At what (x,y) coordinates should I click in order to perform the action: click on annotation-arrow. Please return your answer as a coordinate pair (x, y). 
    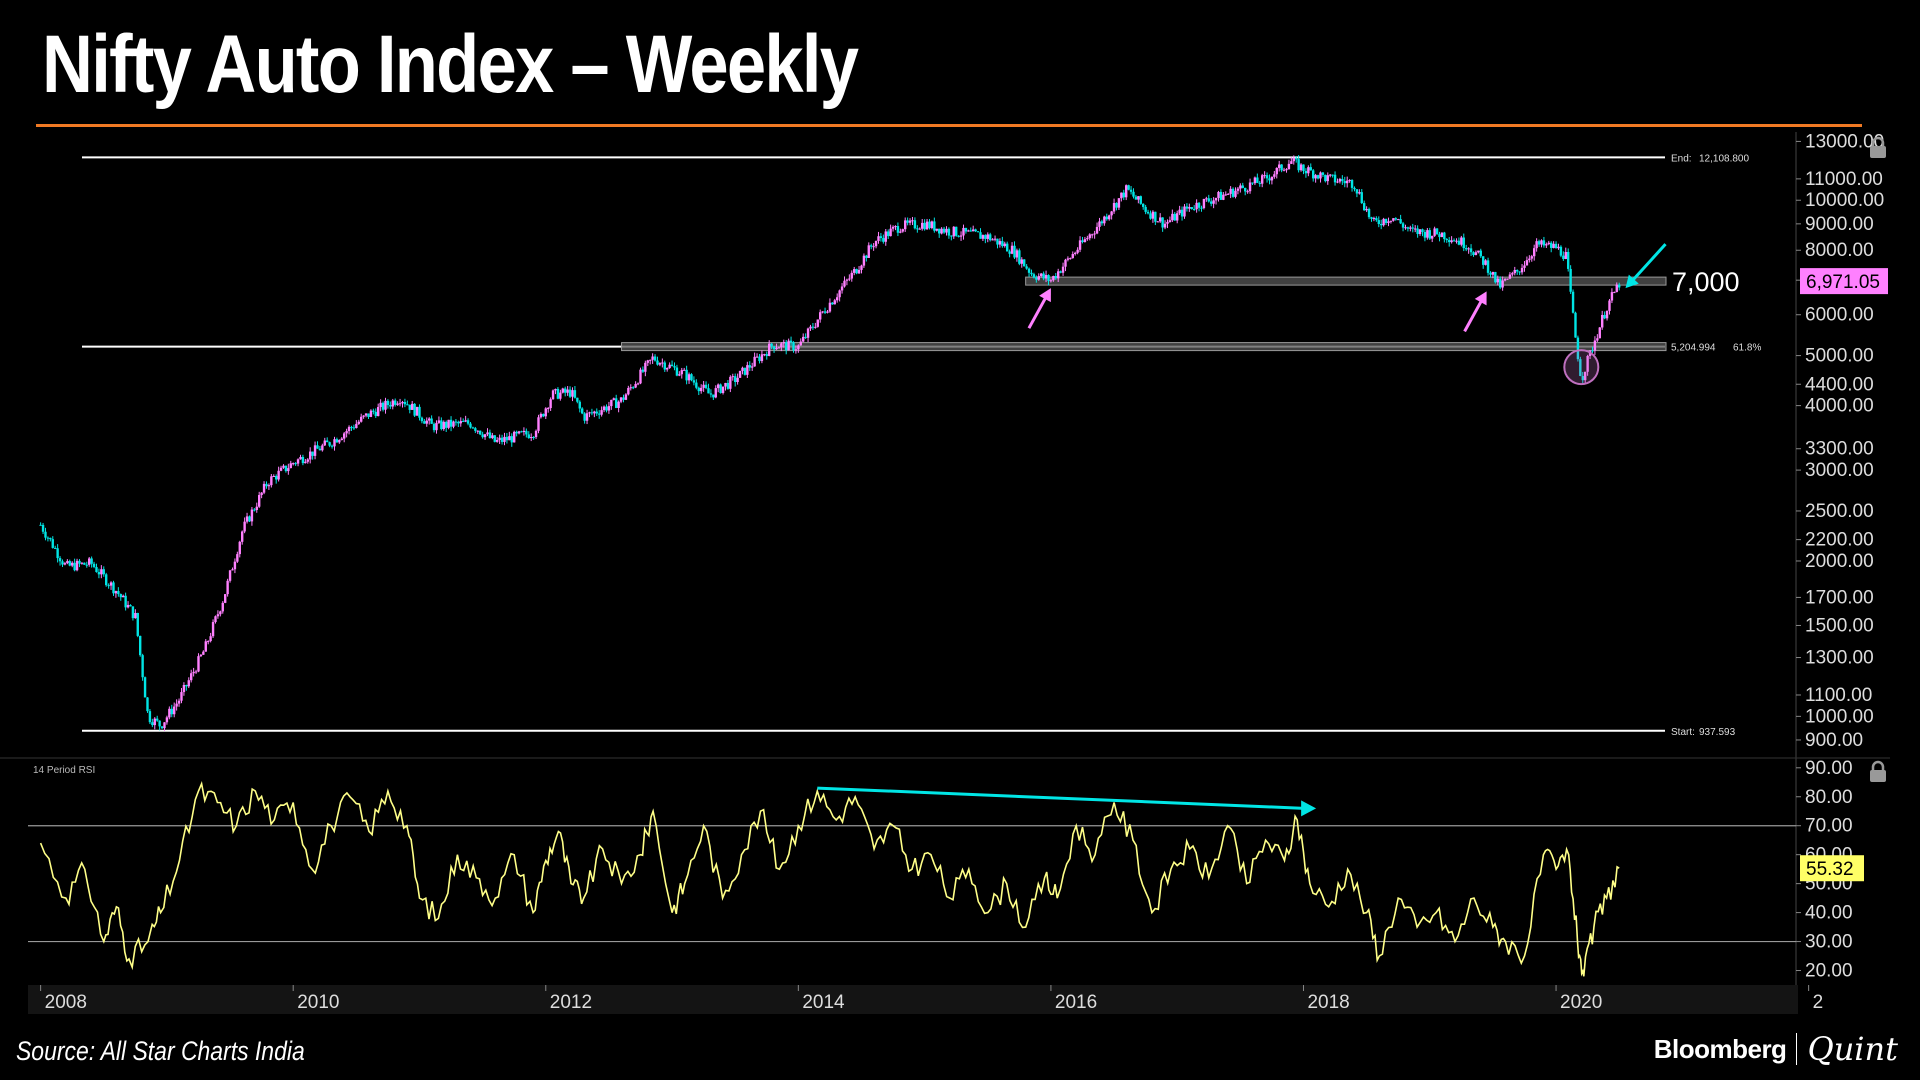
    Looking at the image, I should click on (1474, 315).